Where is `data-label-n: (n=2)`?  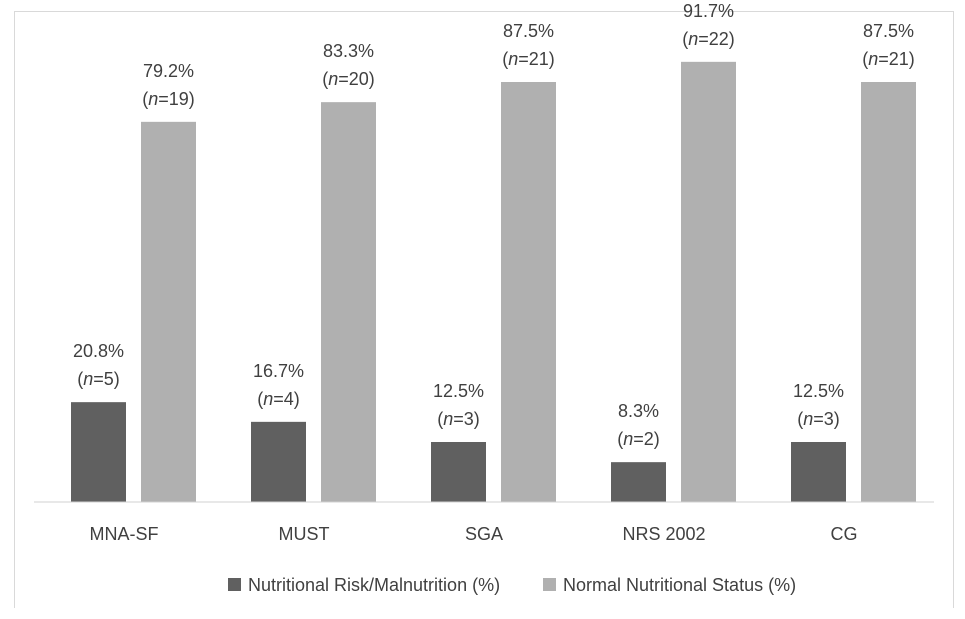 data-label-n: (n=2) is located at coordinates (638, 439).